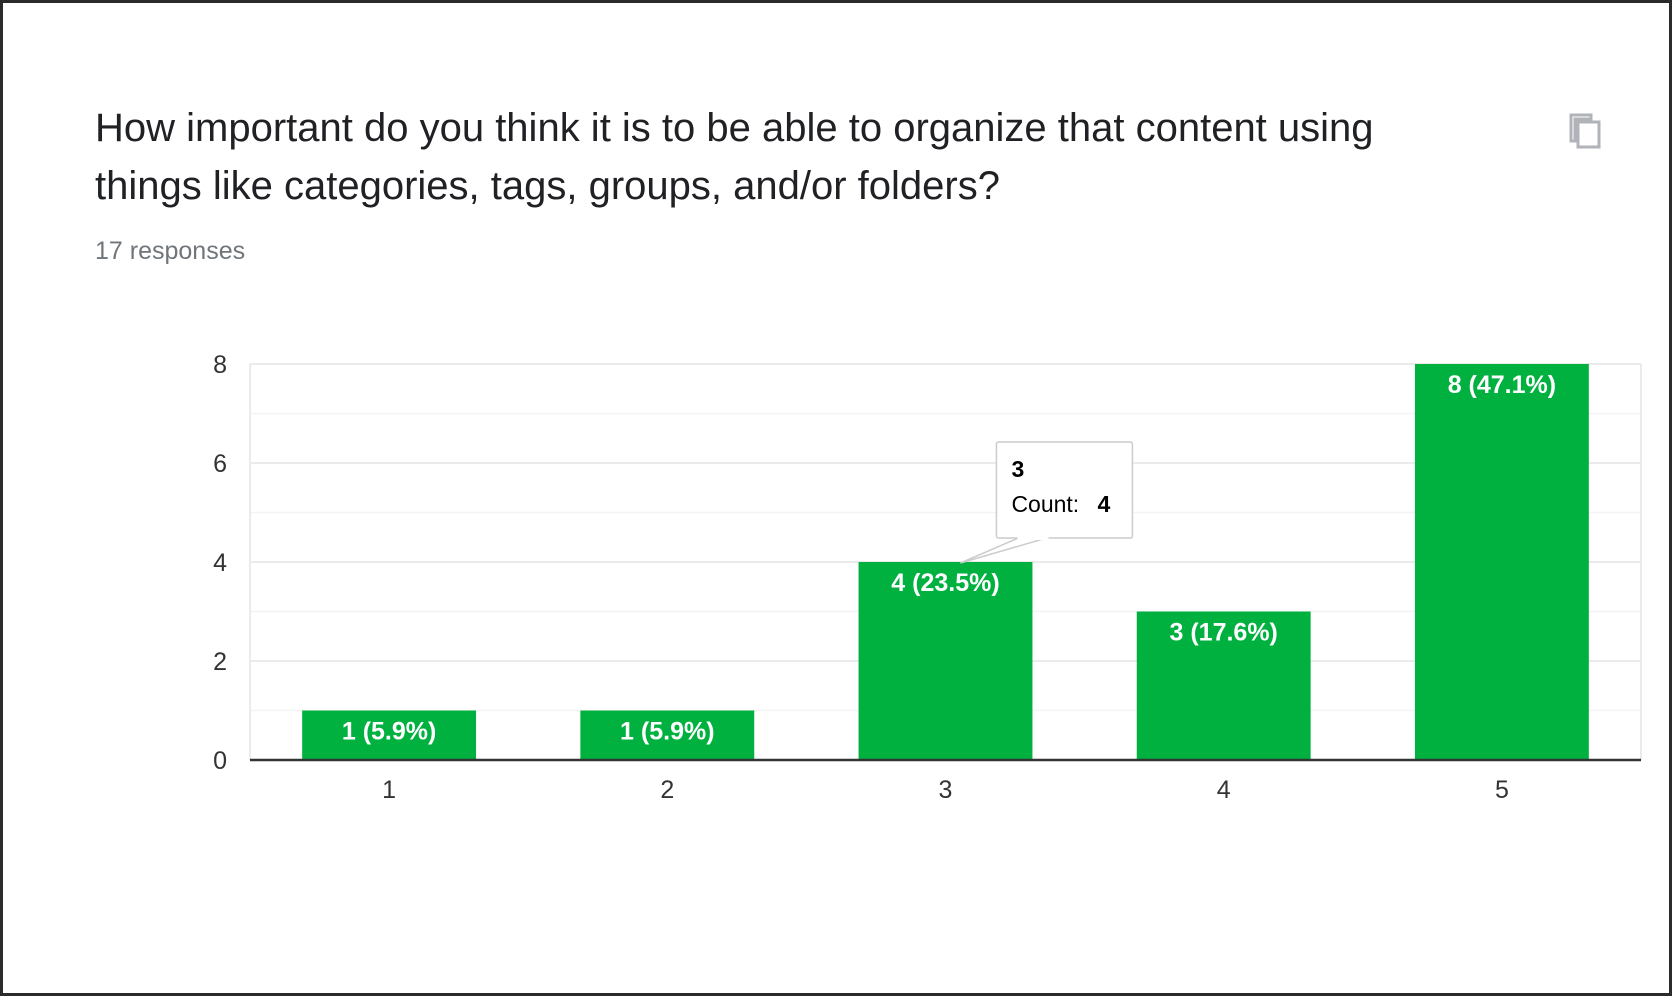 The height and width of the screenshot is (999, 1672). Describe the element at coordinates (220, 365) in the screenshot. I see `y-tick-label: 8` at that location.